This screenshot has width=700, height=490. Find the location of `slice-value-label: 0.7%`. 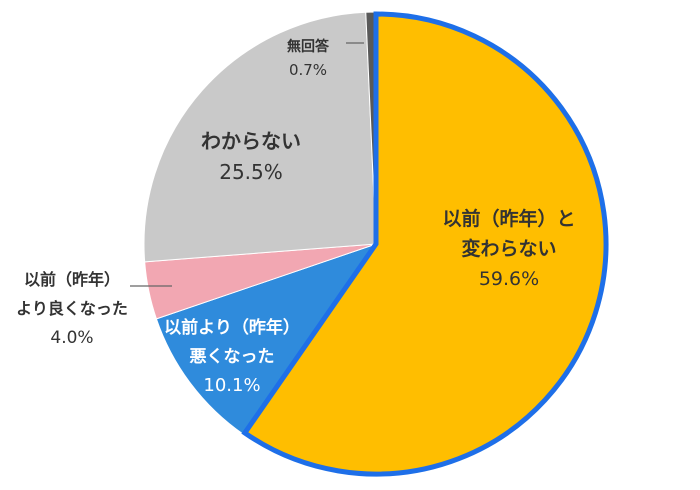

slice-value-label: 0.7% is located at coordinates (308, 70).